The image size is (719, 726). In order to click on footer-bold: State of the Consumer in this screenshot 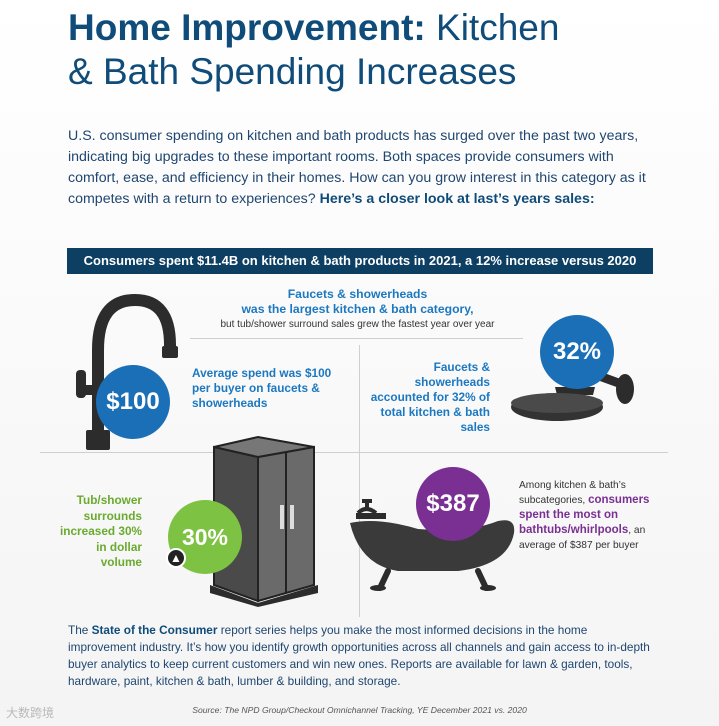, I will do `click(154, 630)`.